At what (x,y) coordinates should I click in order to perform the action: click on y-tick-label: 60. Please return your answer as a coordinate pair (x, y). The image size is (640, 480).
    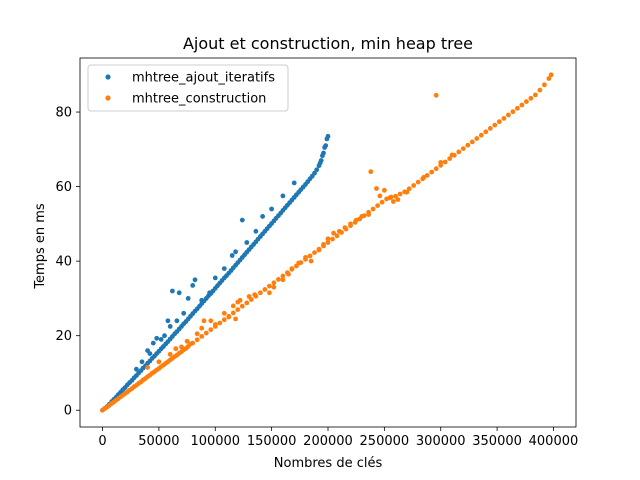
    Looking at the image, I should click on (63, 187).